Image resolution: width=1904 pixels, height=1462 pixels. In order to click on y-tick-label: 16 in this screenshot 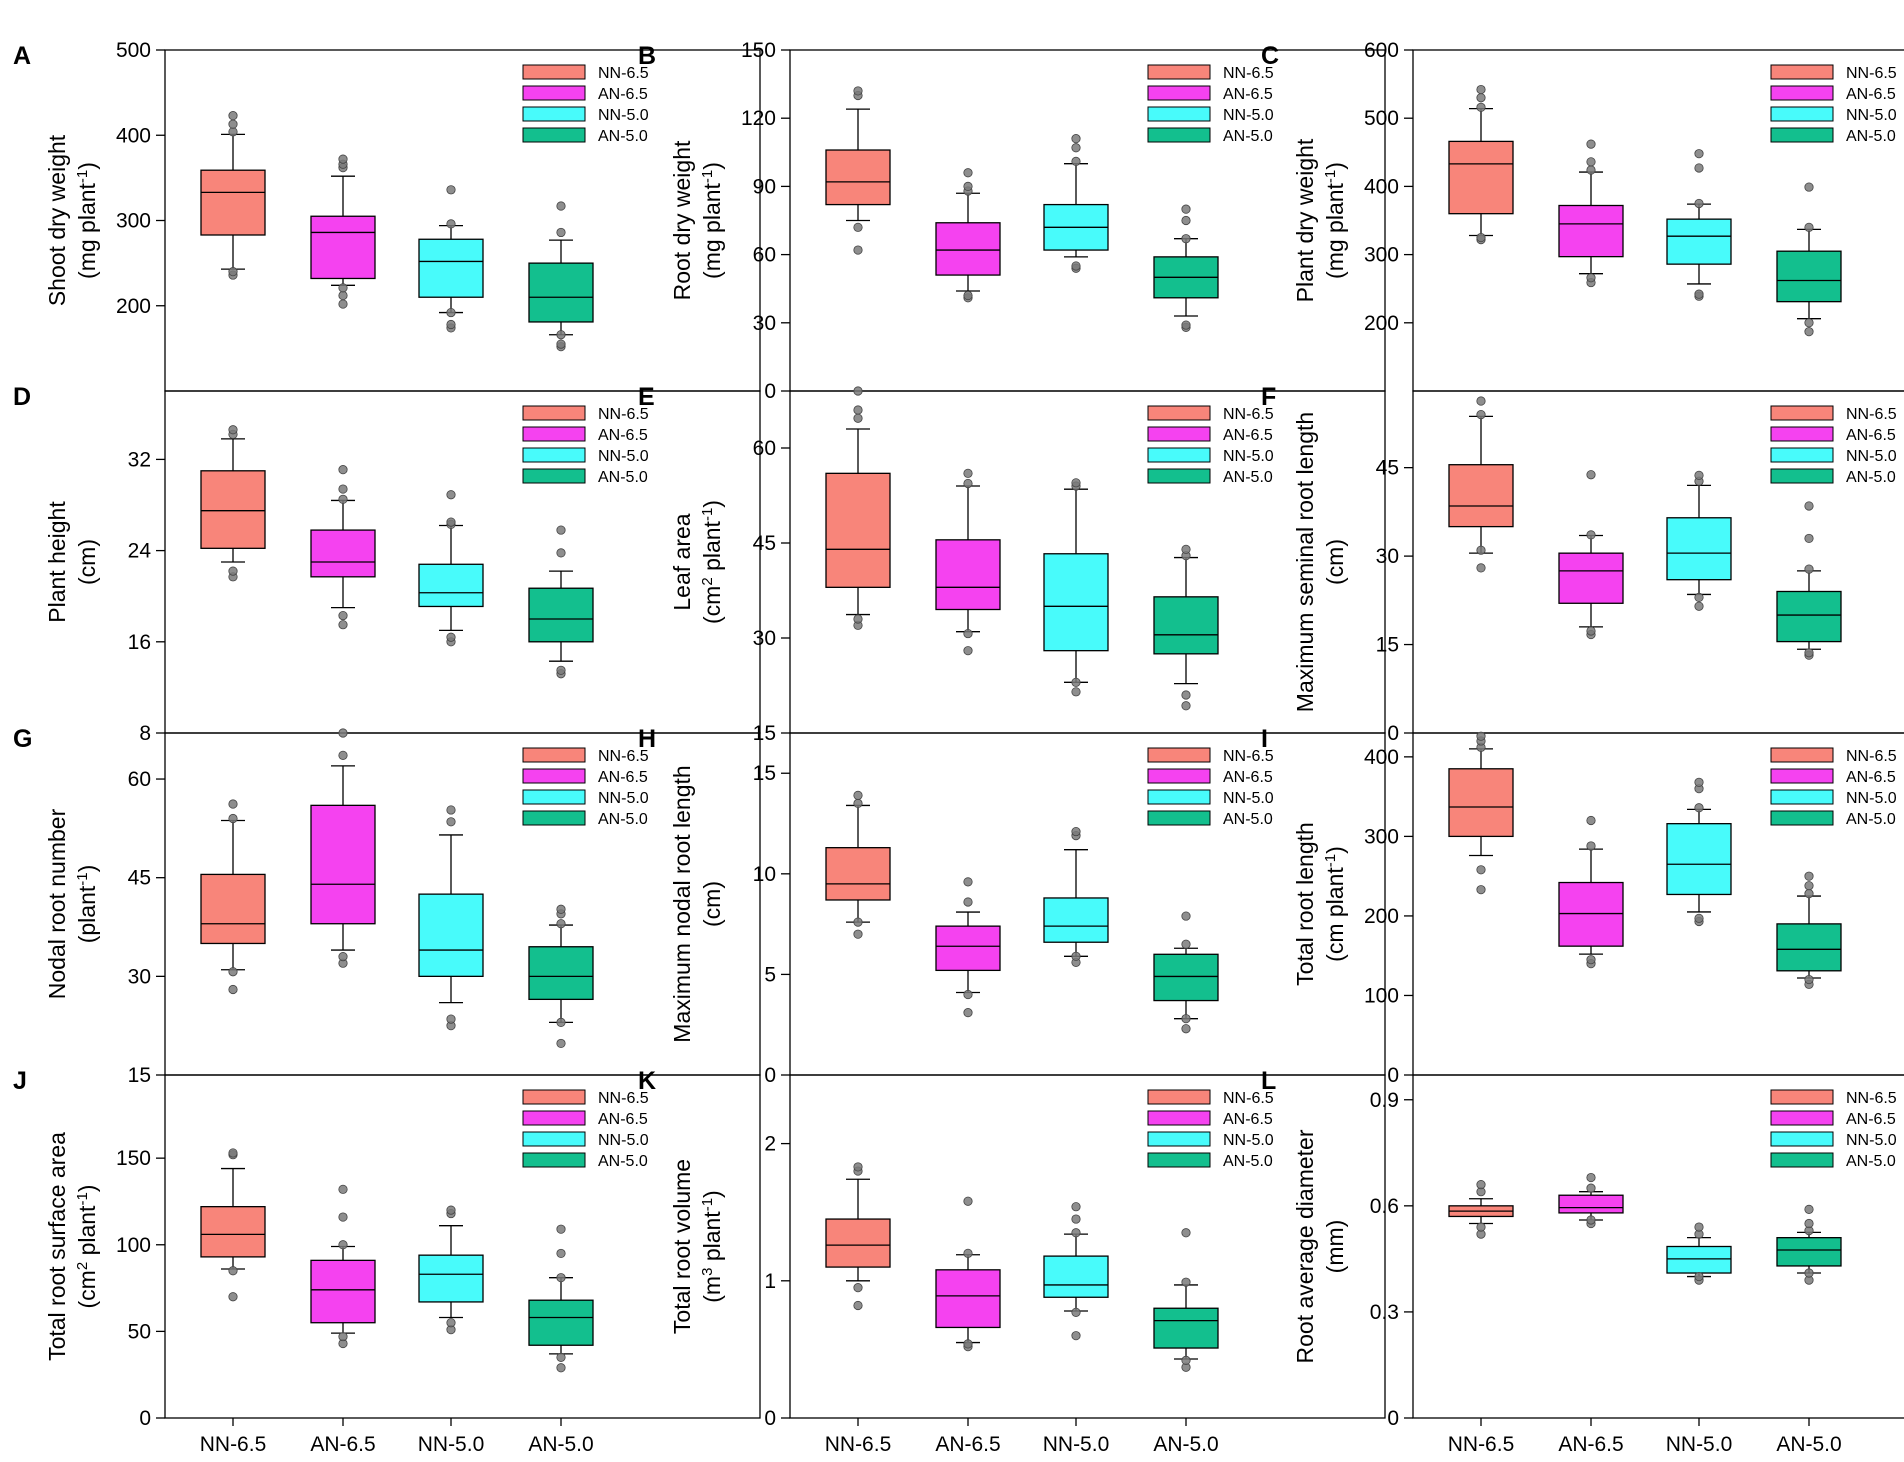, I will do `click(139, 642)`.